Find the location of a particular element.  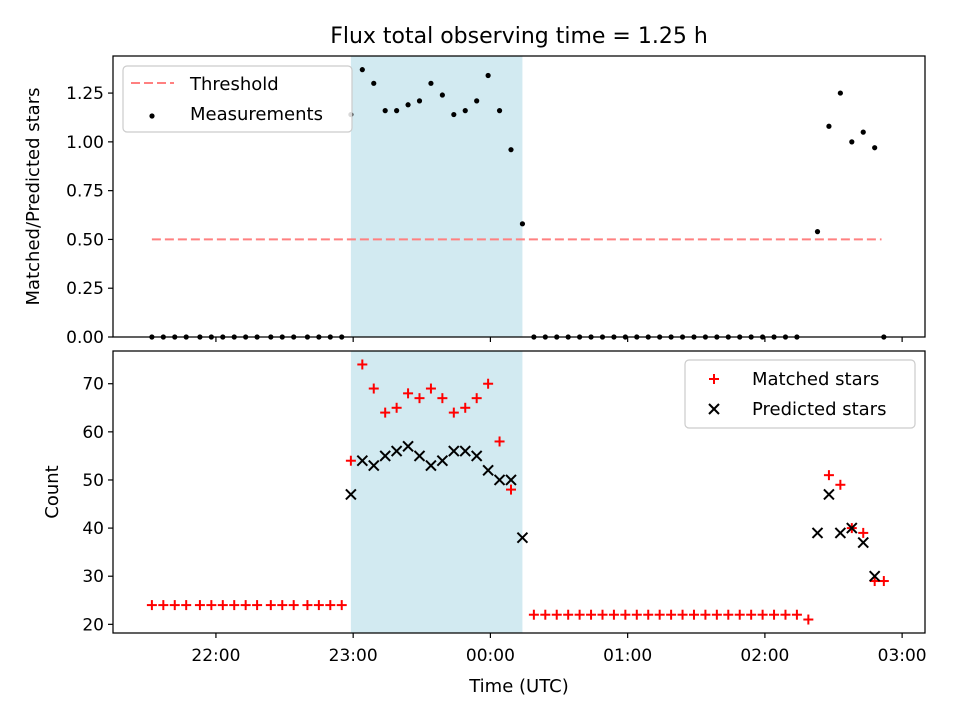

bottom-x-axis: 22:00 23:00 00:00 01:00 02:00 03:00 is located at coordinates (559, 649).